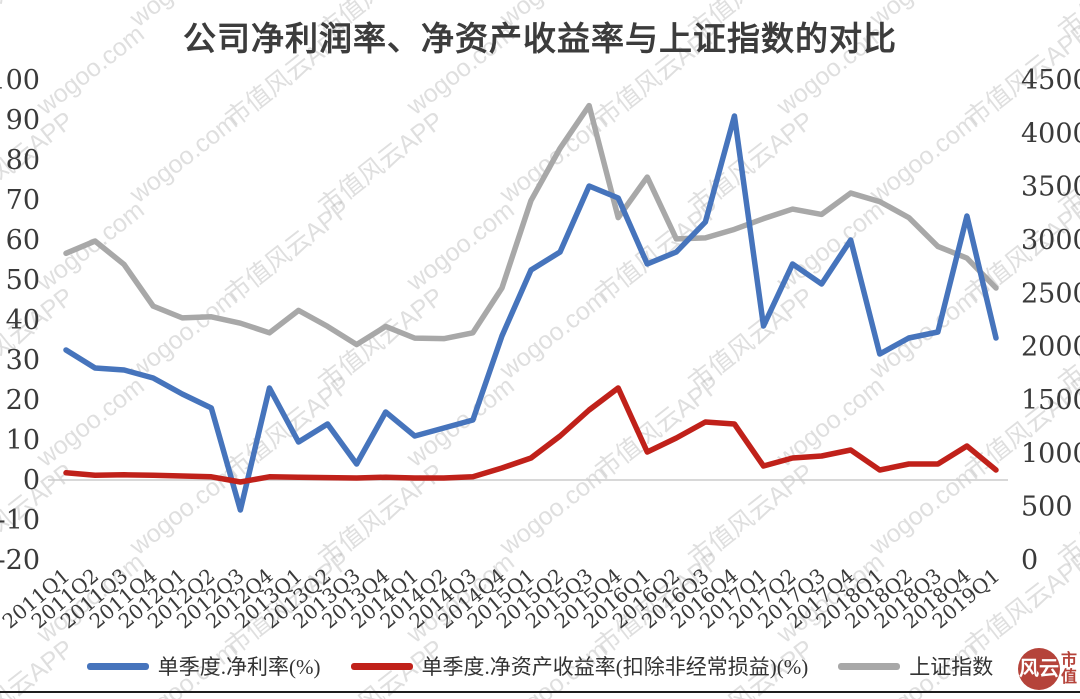  What do you see at coordinates (951, 667) in the screenshot?
I see `legend-label-sse-index: 上证指数` at bounding box center [951, 667].